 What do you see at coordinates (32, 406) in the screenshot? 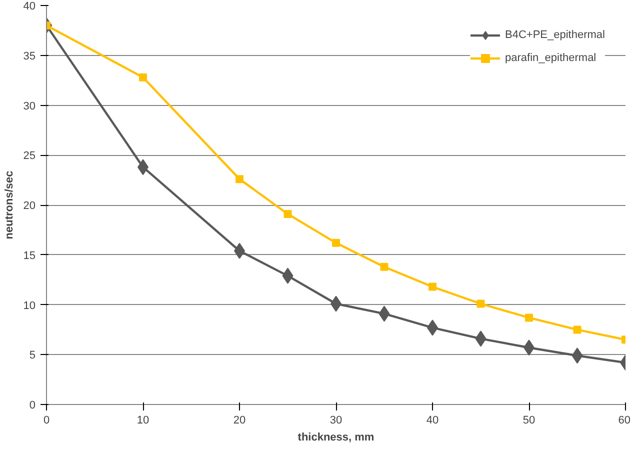
I see `y-tick-label: 0` at bounding box center [32, 406].